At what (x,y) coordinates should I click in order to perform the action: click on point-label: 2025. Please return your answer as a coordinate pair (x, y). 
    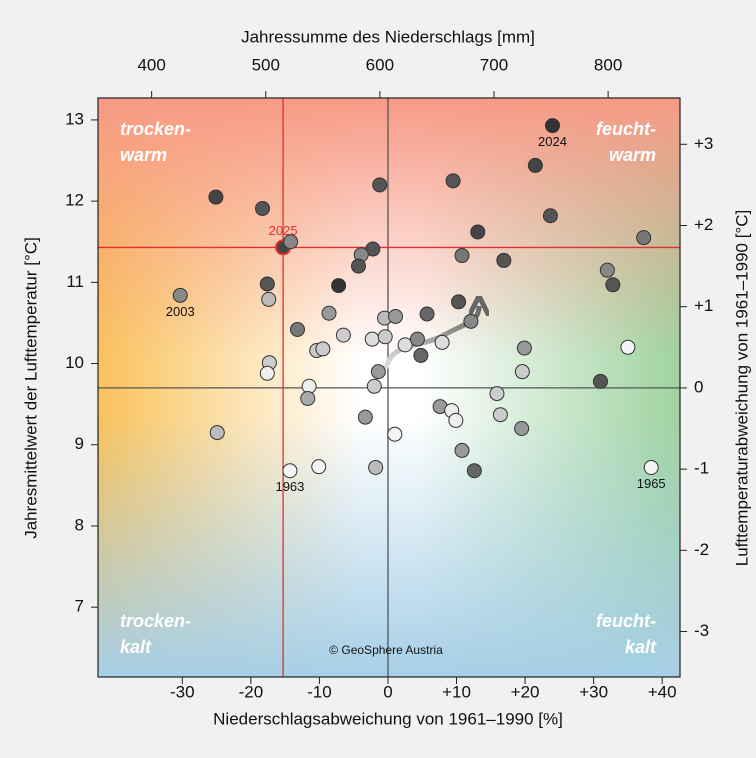
    Looking at the image, I should click on (283, 230).